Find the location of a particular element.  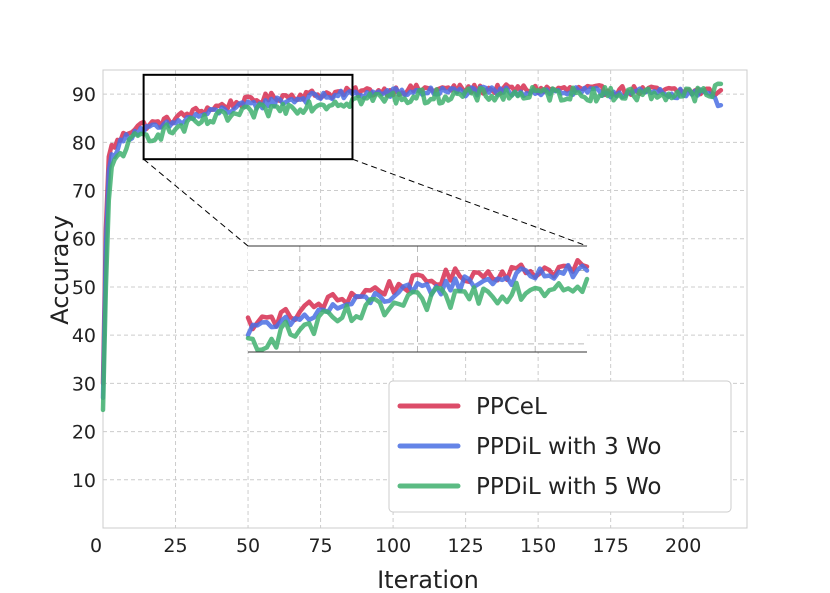

x-axis-label: Iteration is located at coordinates (428, 579).